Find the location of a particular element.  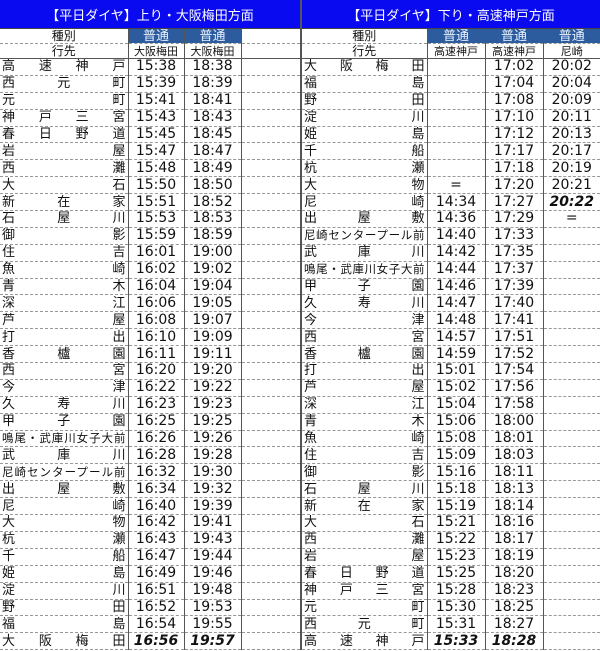

departure-time: 15:59 is located at coordinates (156, 236).